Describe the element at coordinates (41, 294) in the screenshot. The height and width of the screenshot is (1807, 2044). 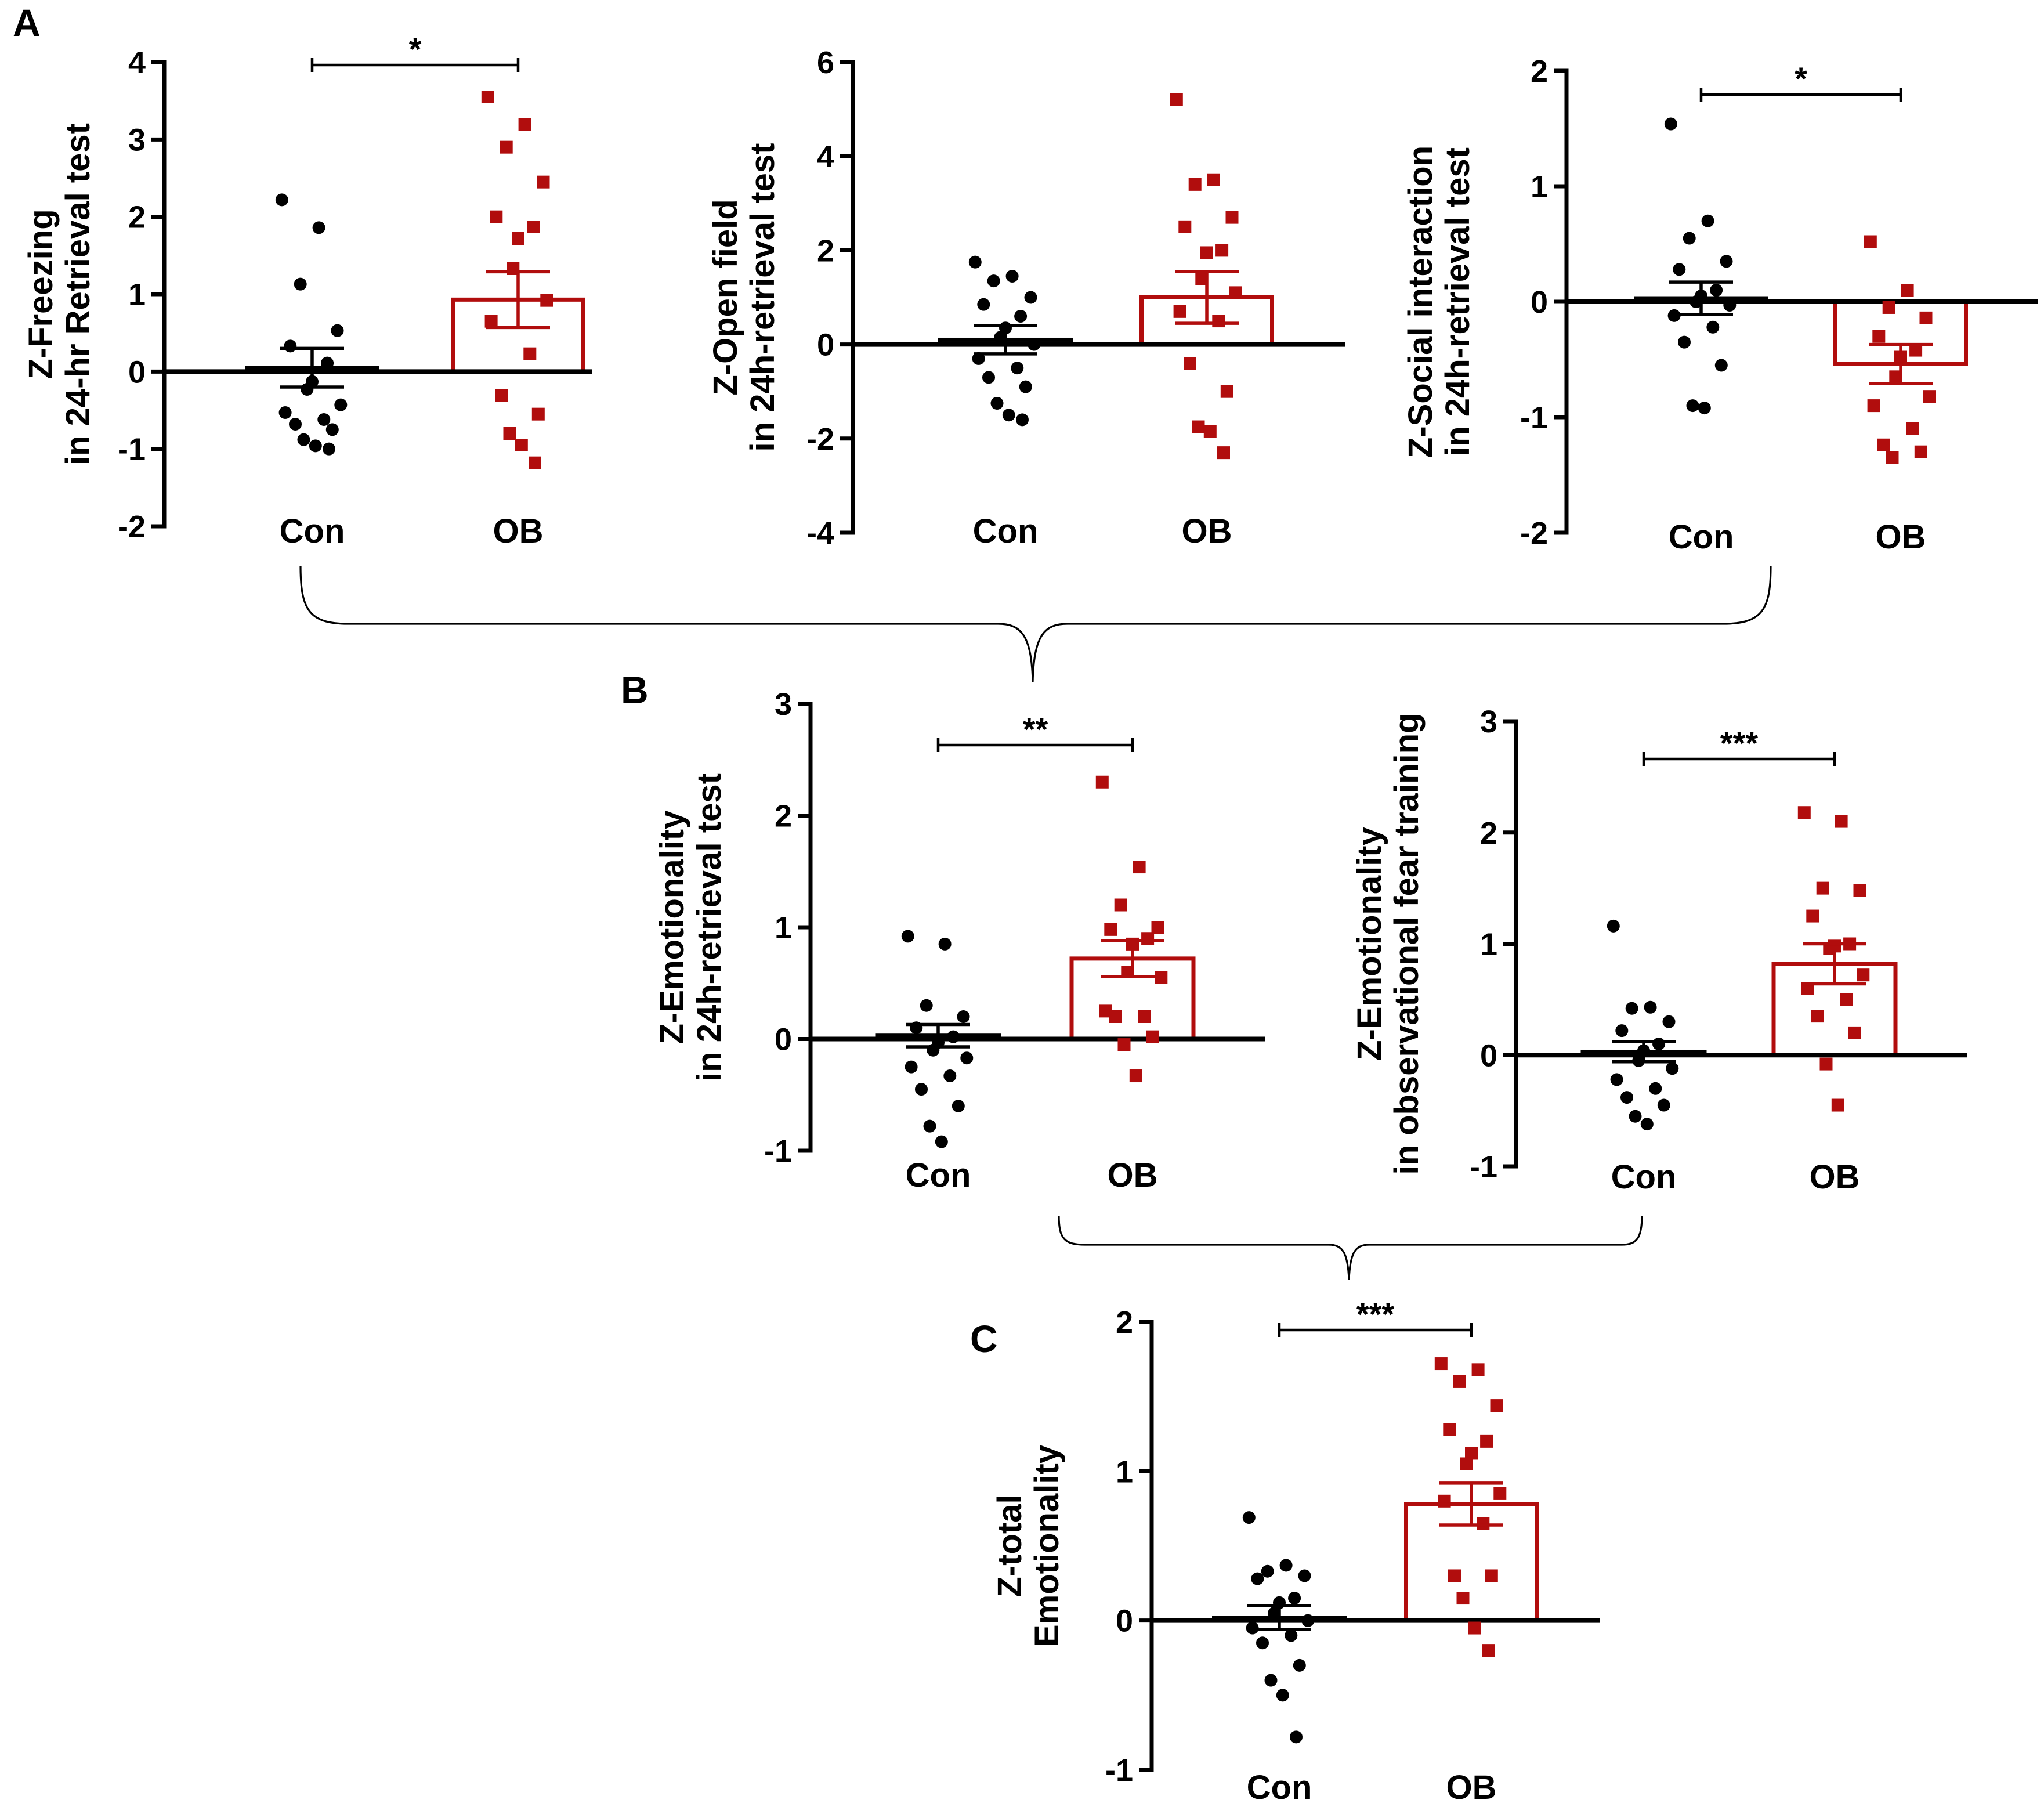
I see `y-axis-label: Z-Freezing` at that location.